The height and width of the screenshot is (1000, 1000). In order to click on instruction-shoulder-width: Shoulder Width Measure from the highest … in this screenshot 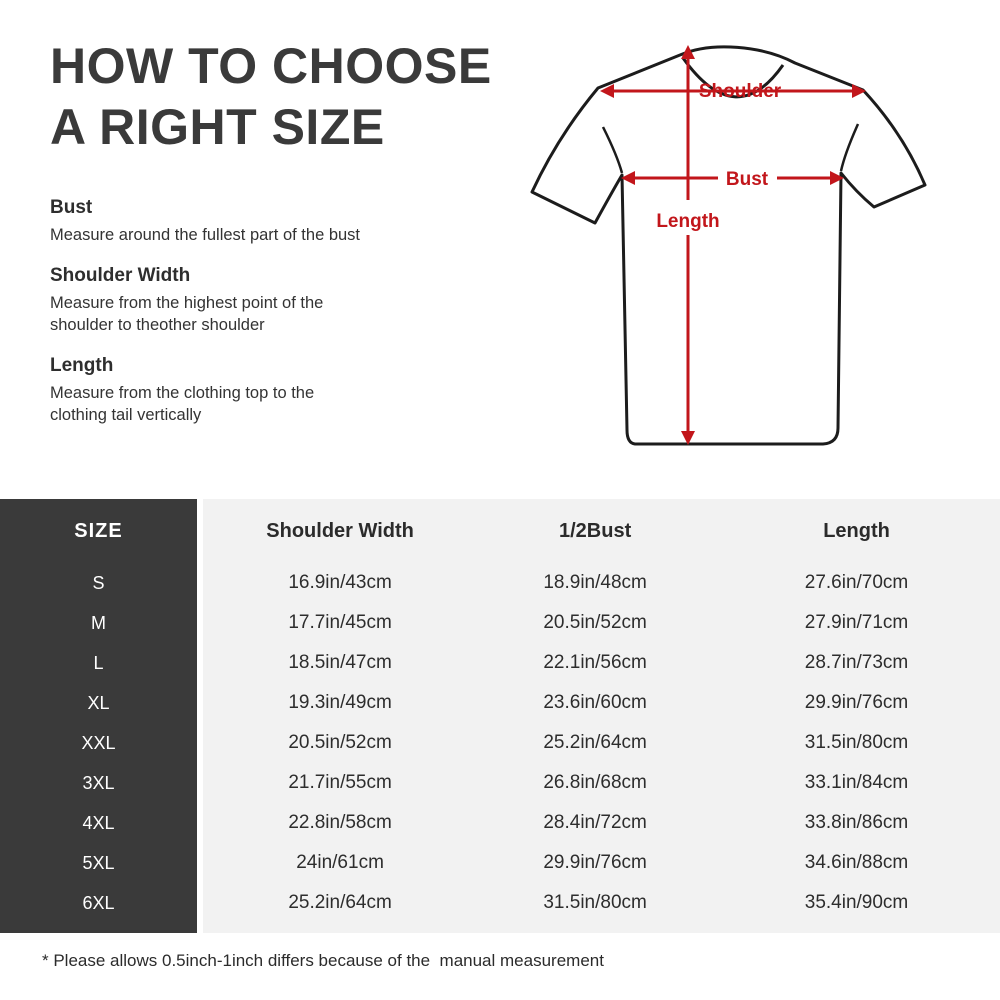, I will do `click(260, 300)`.